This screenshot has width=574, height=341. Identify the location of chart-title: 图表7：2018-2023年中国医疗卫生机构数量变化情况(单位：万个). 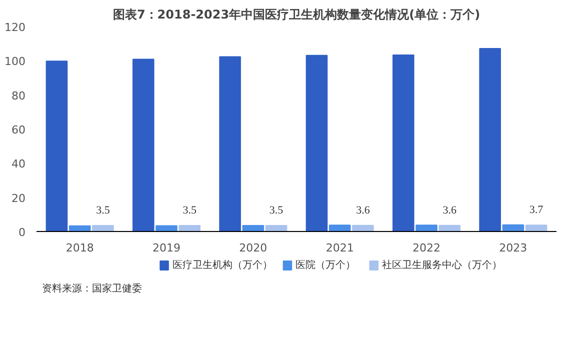
(296, 15).